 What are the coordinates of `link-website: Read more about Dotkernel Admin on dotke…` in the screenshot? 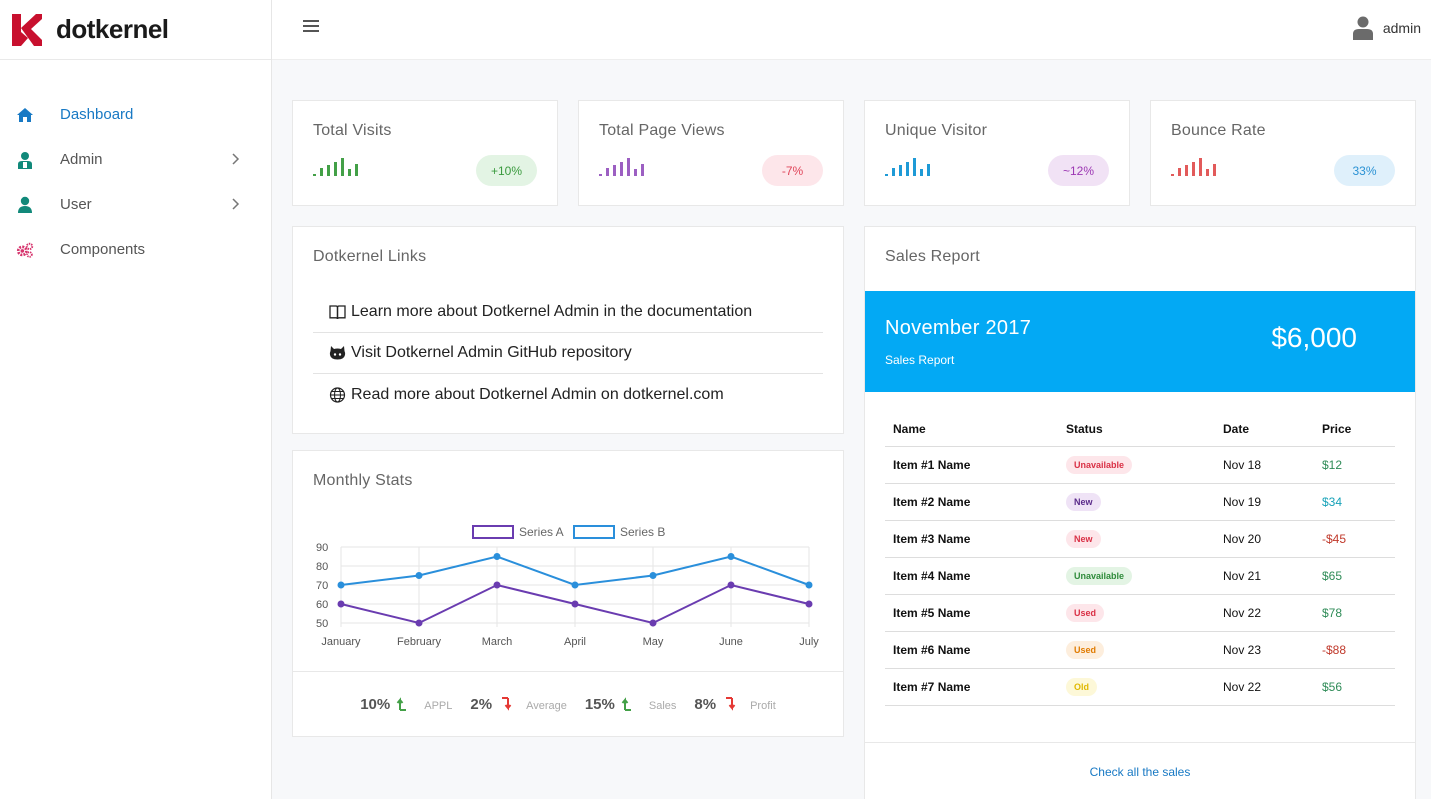 It's located at (568, 394).